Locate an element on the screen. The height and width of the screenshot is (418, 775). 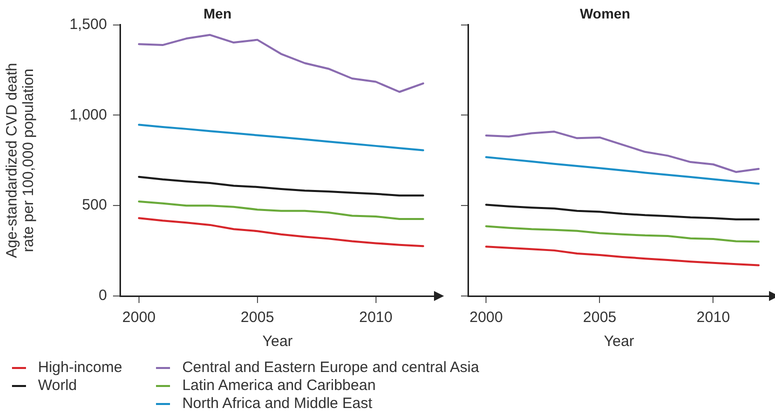
legend-label: High-income is located at coordinates (80, 368).